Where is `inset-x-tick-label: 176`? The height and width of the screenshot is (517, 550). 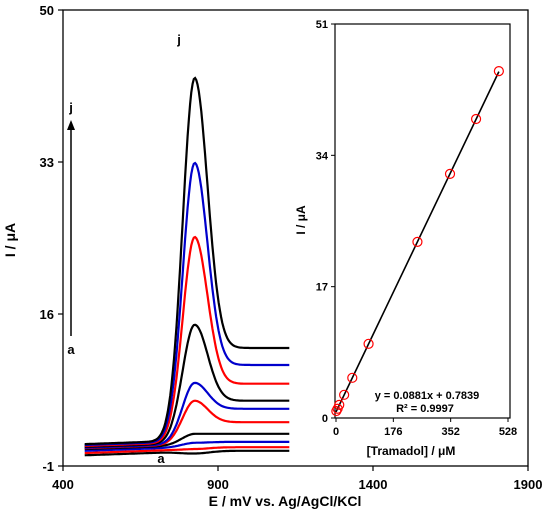
inset-x-tick-label: 176 is located at coordinates (393, 432).